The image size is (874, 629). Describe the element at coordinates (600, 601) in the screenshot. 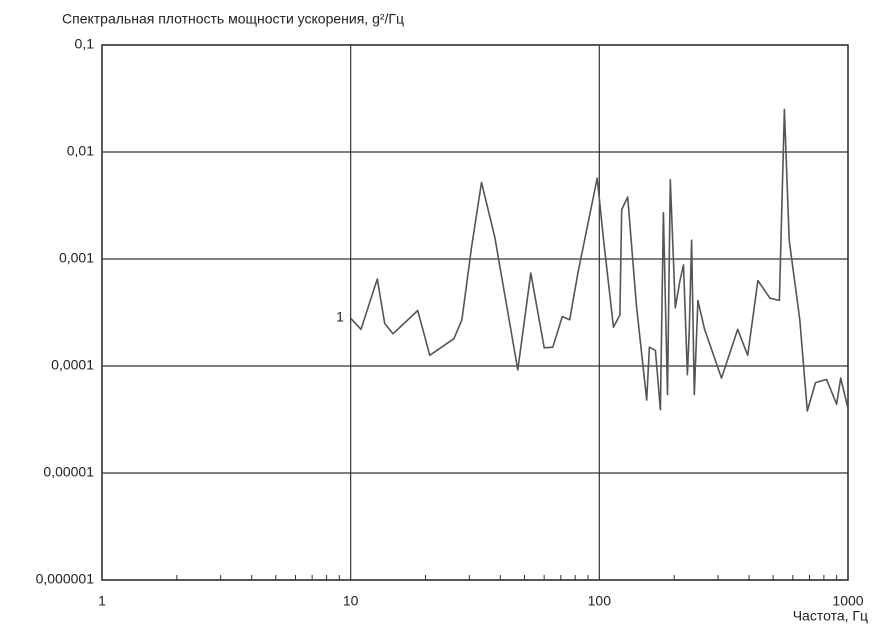

I see `x-tick-label: 100` at that location.